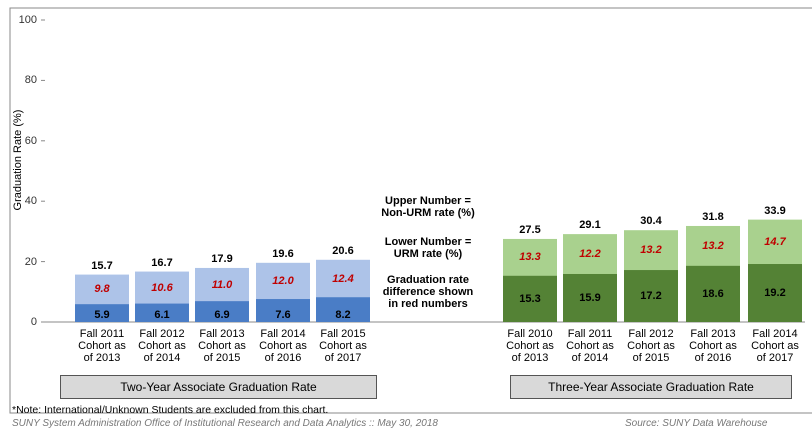  Describe the element at coordinates (283, 280) in the screenshot. I see `difference-label: 12.0` at that location.